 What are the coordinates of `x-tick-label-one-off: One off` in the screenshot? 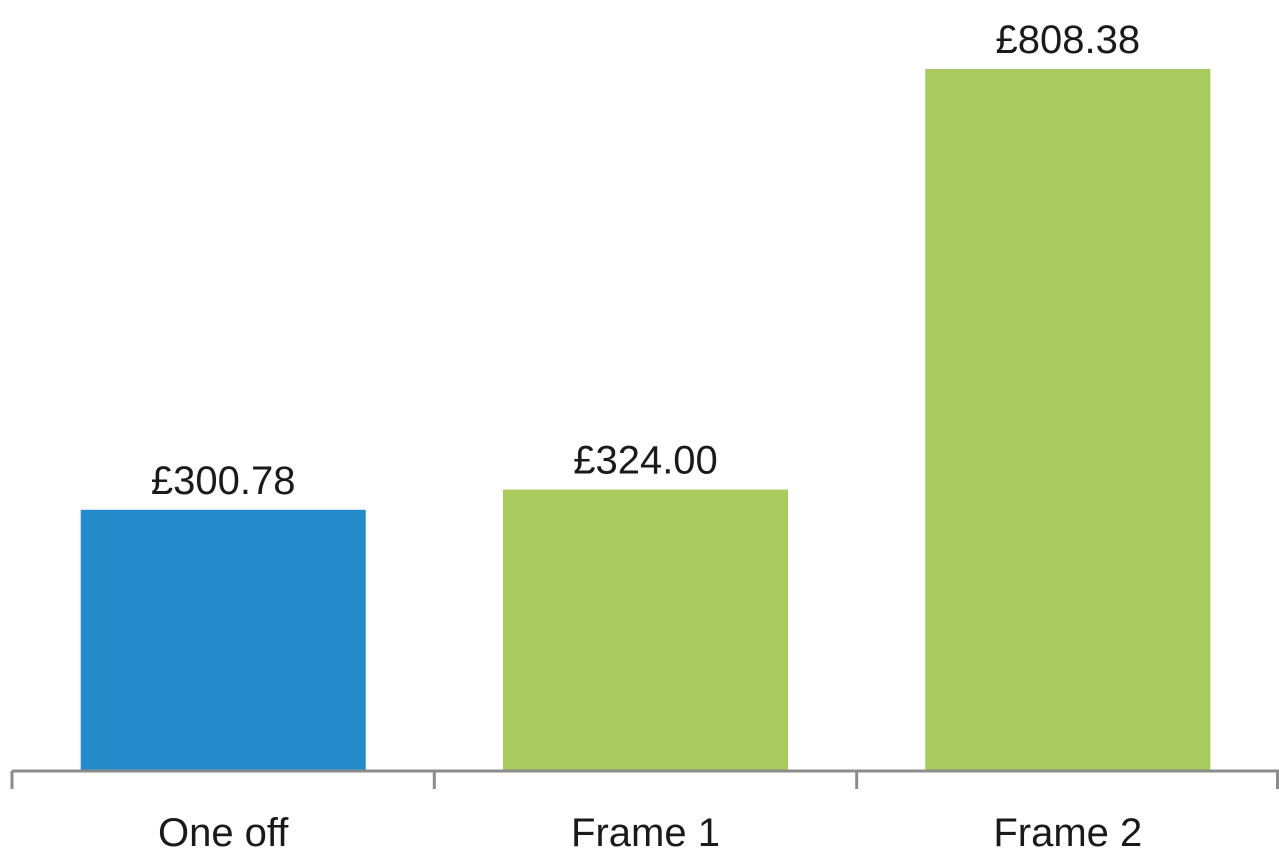 It's located at (223, 833).